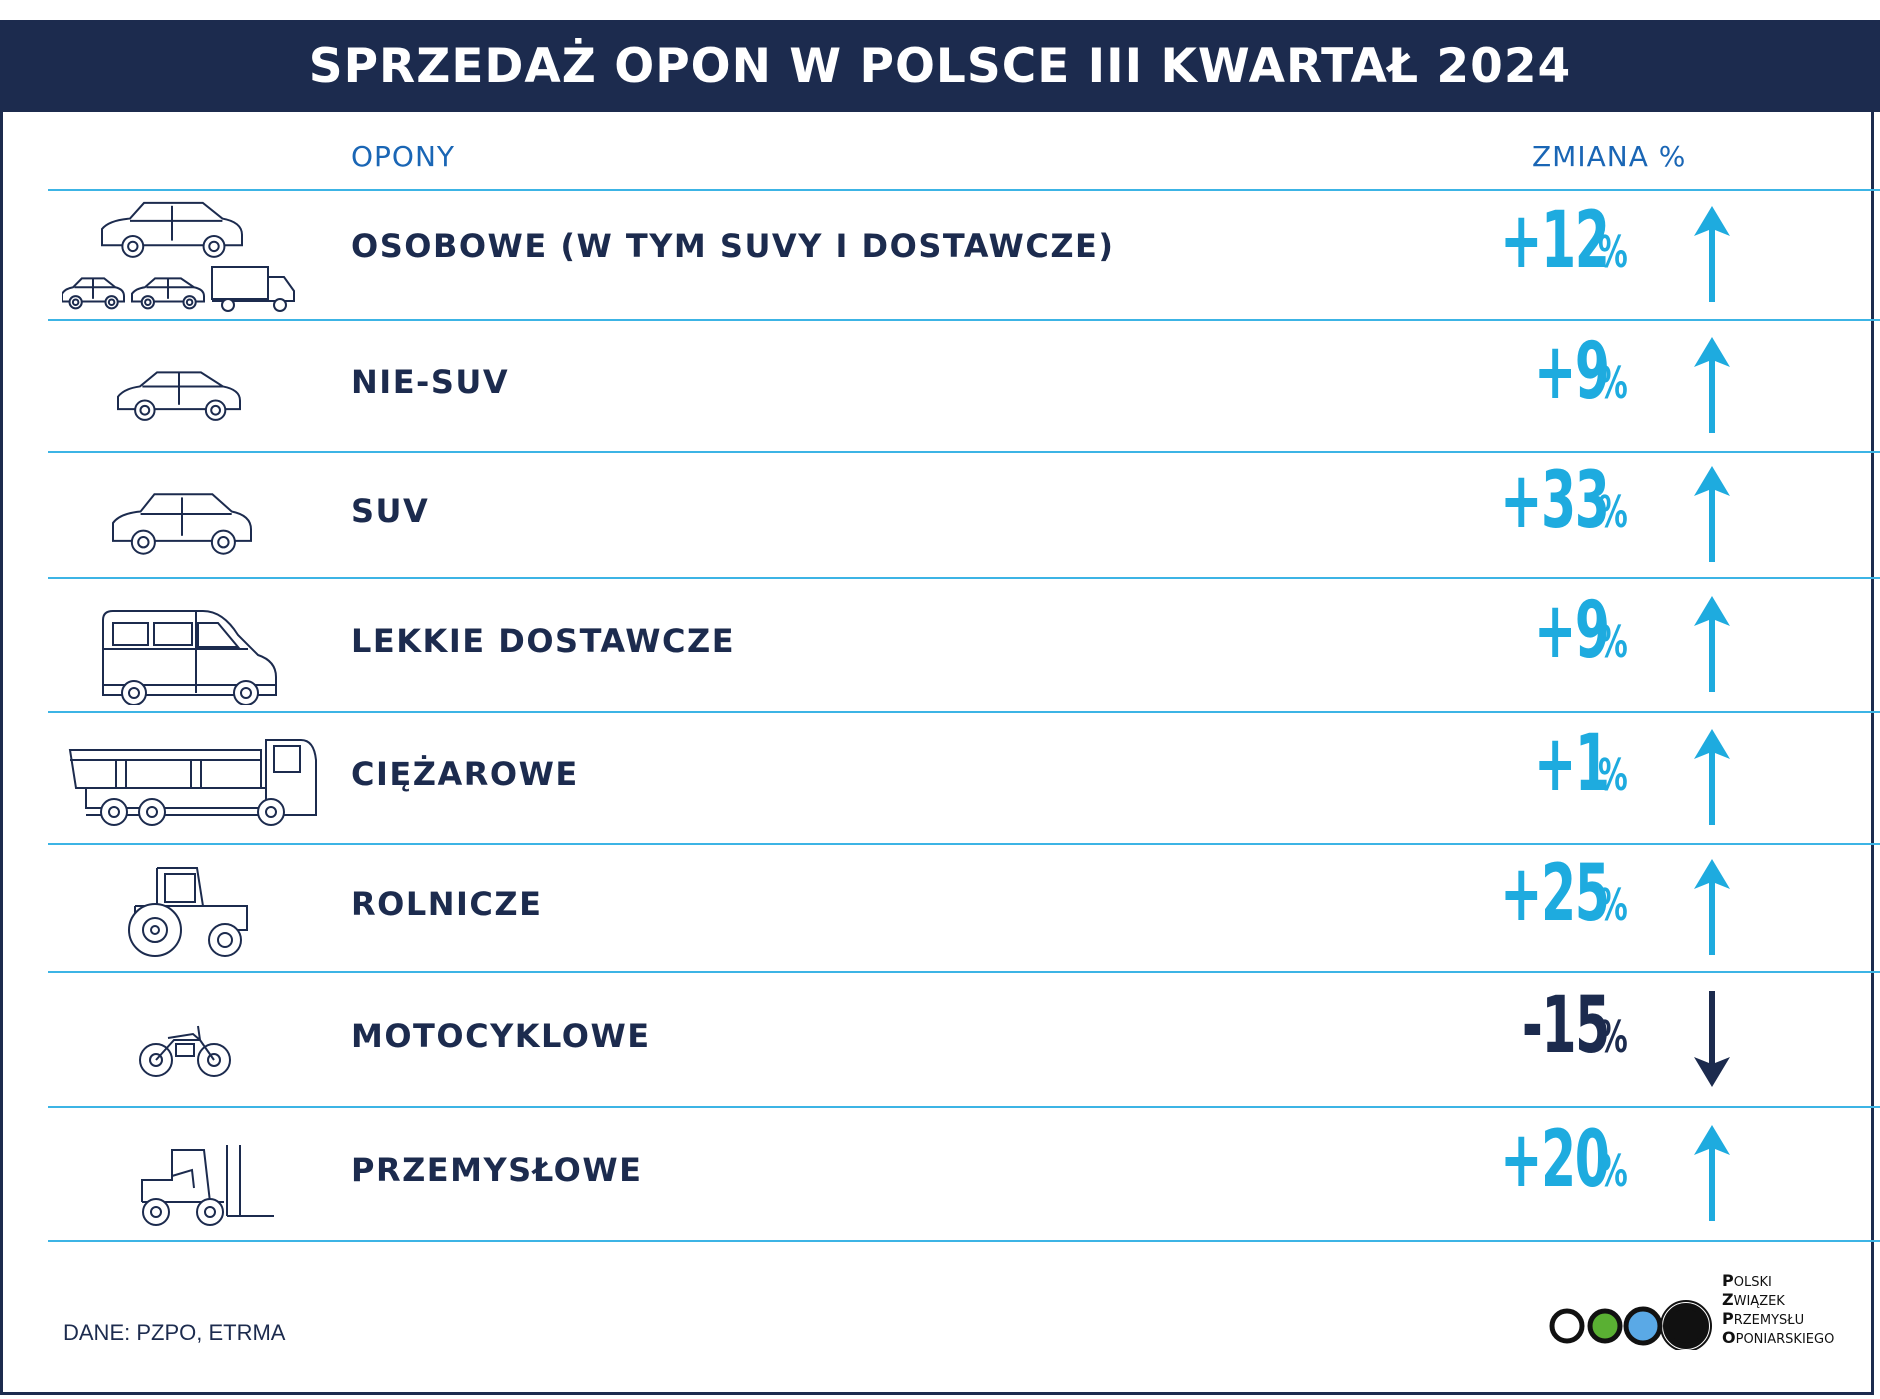 This screenshot has width=1880, height=1399. What do you see at coordinates (403, 156) in the screenshot?
I see `column-header-category: OPONY` at bounding box center [403, 156].